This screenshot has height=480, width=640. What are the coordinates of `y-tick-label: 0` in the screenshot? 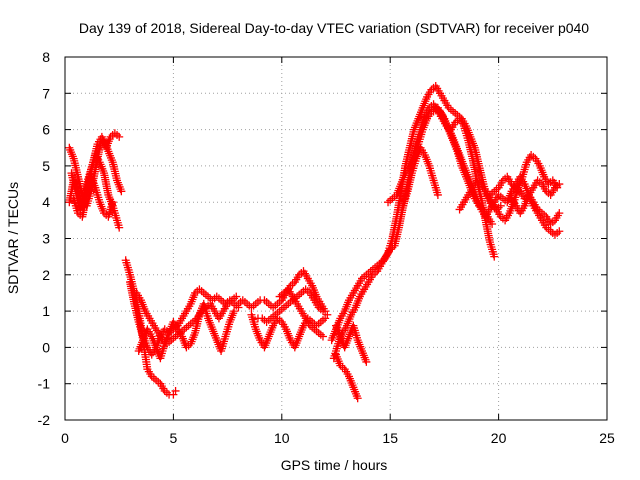 It's located at (46, 347).